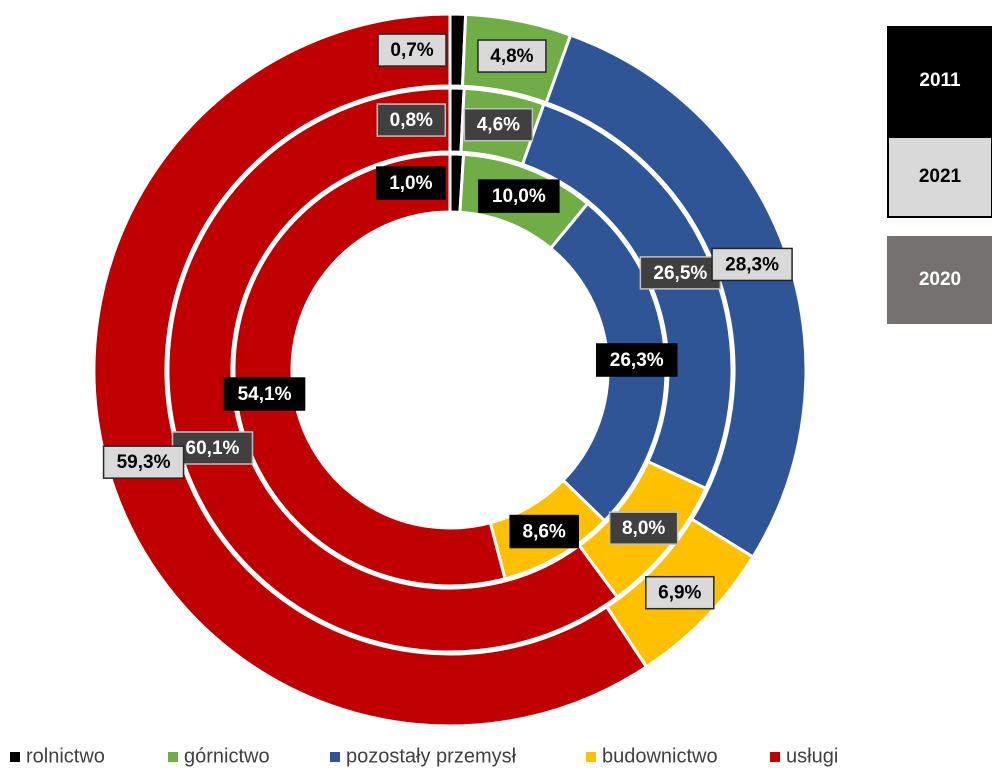  I want to click on data-label: 4,6%, so click(498, 125).